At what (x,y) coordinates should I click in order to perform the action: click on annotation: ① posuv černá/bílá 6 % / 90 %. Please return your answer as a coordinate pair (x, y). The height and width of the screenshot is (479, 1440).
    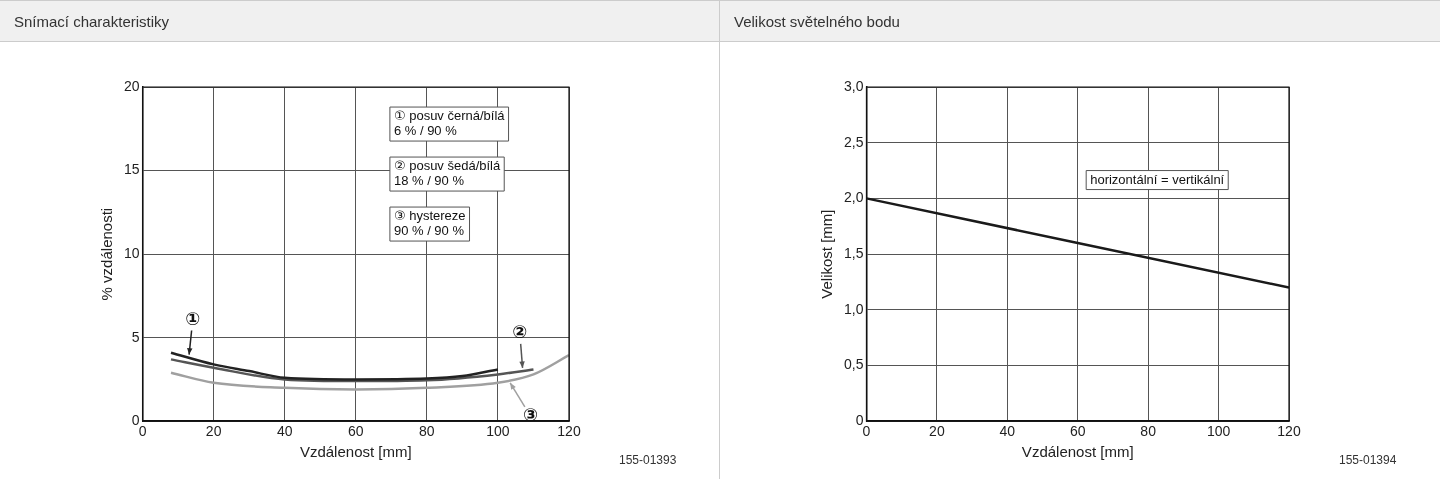
    Looking at the image, I should click on (449, 123).